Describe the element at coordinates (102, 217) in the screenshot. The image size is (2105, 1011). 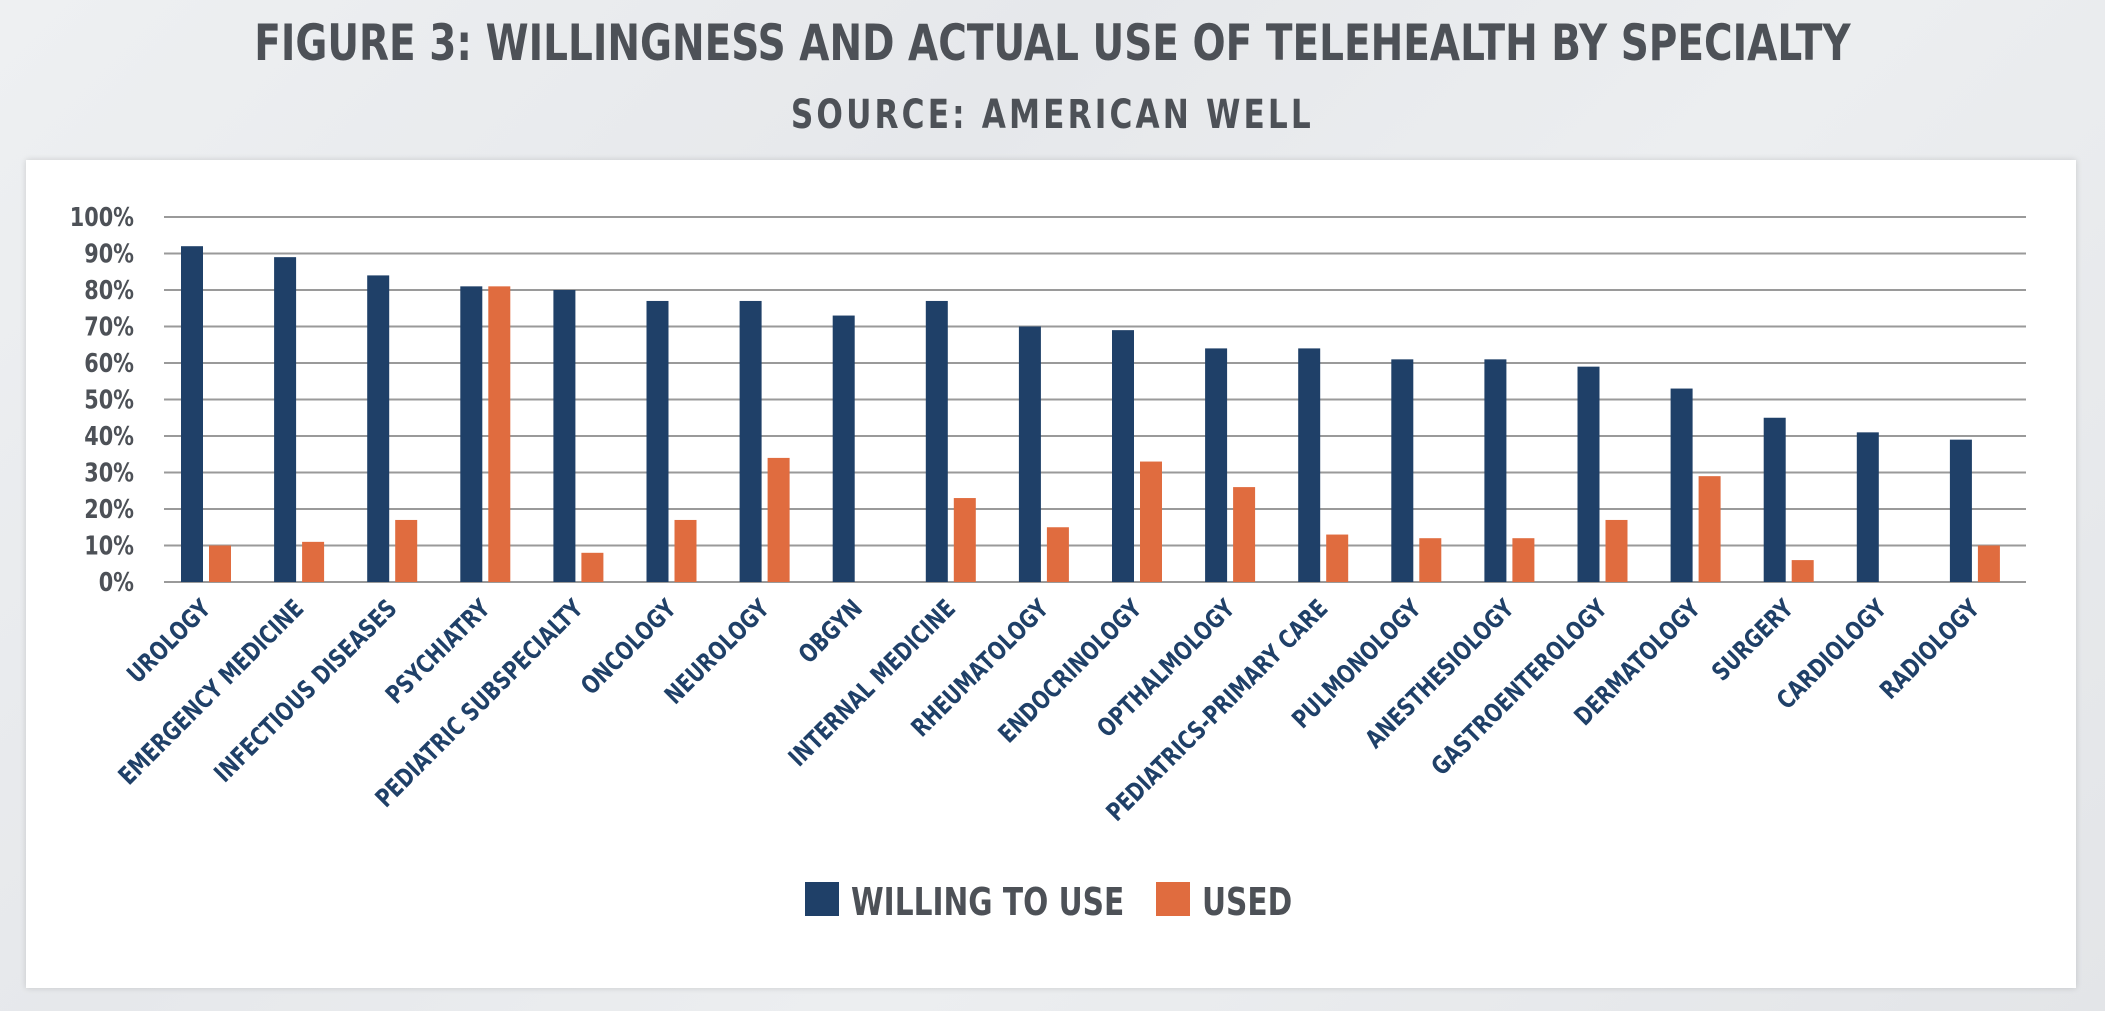
I see `y-tick-label: 100%` at that location.